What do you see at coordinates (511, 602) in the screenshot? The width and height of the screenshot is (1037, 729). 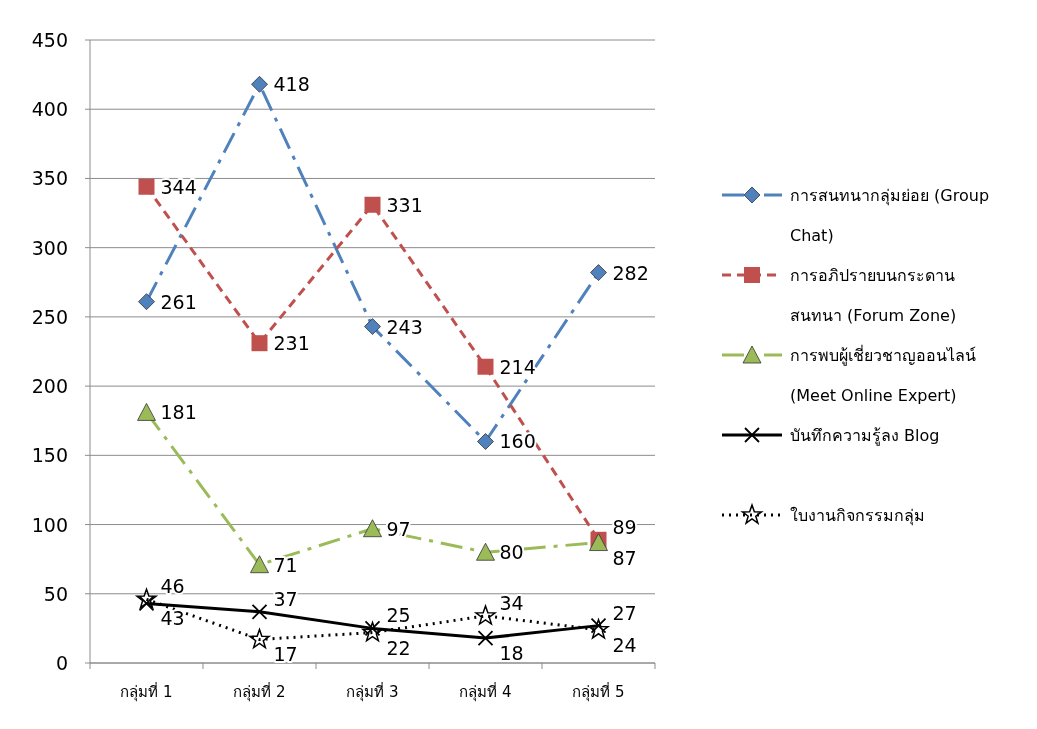 I see `data-label: 34` at bounding box center [511, 602].